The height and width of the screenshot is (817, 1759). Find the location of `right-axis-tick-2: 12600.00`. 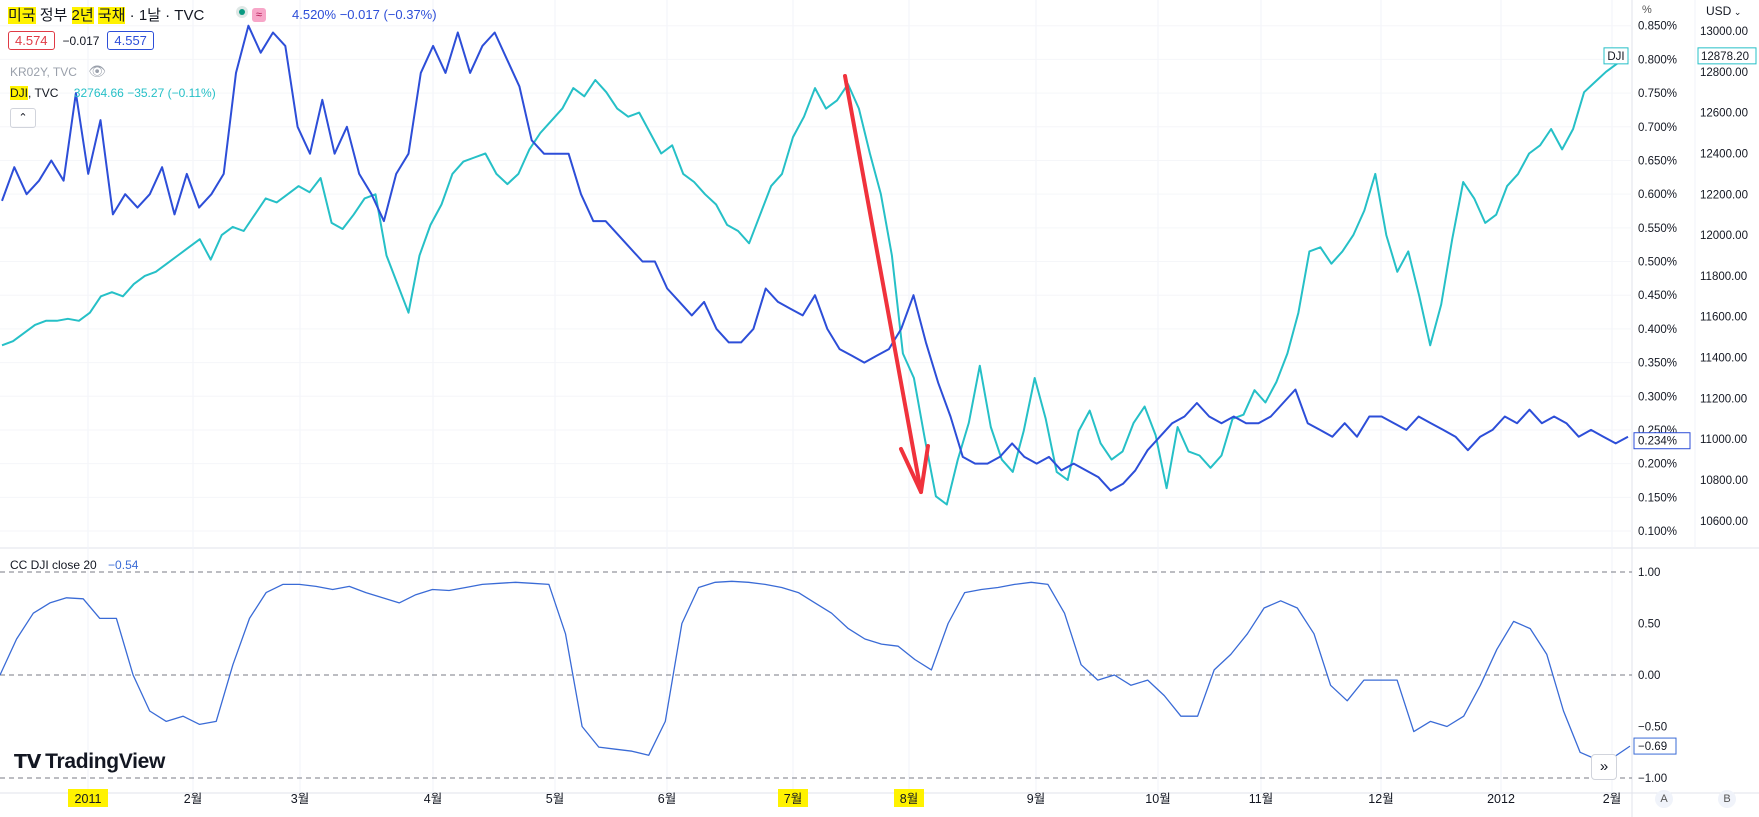

right-axis-tick-2: 12600.00 is located at coordinates (1724, 114).